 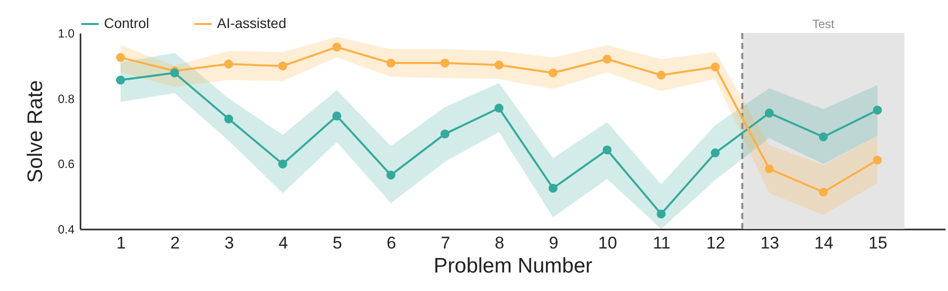 I want to click on y-tick-label: 1.0, so click(x=66, y=33).